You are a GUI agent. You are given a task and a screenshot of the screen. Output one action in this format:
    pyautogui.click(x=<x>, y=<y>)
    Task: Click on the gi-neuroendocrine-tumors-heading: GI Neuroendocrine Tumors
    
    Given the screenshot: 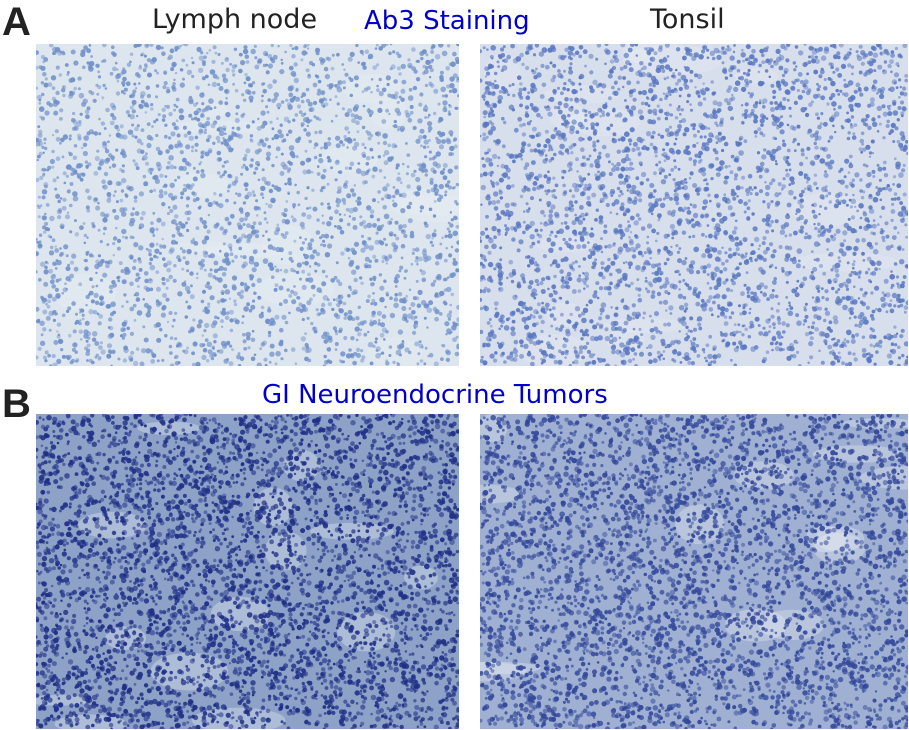 What is the action you would take?
    pyautogui.click(x=435, y=395)
    